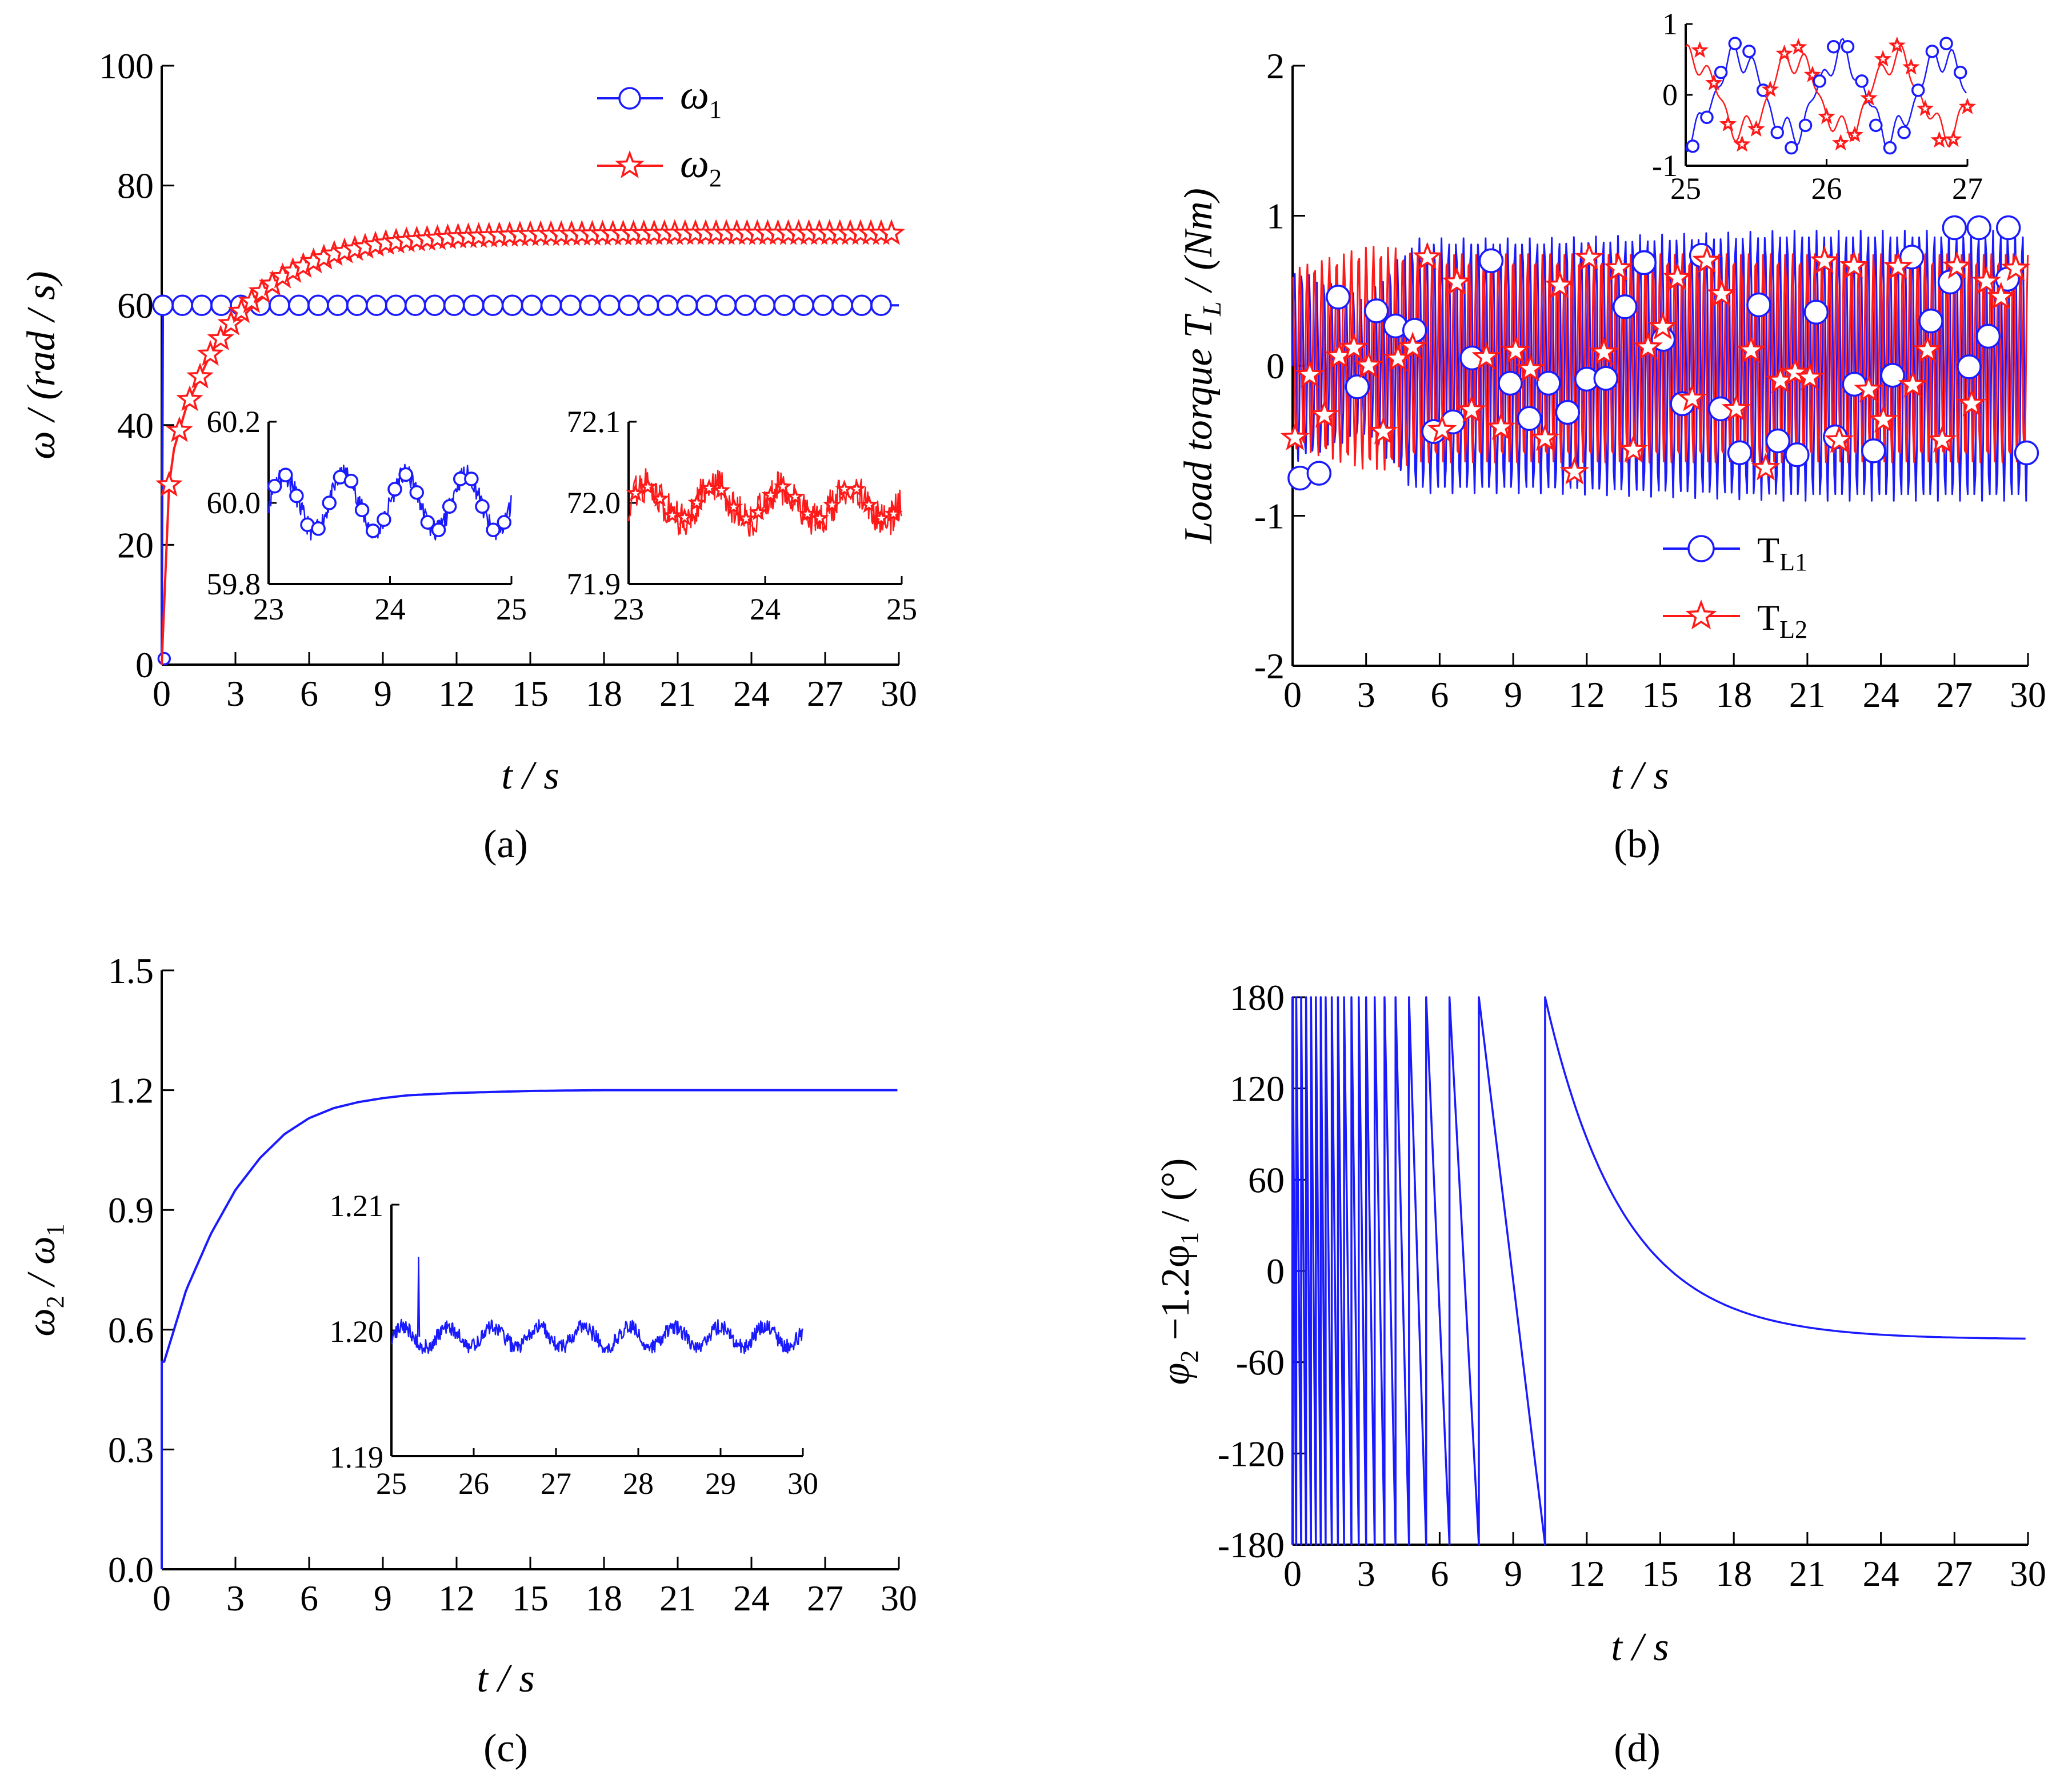 Image resolution: width=2072 pixels, height=1779 pixels. What do you see at coordinates (594, 422) in the screenshot?
I see `a-inset2-ytick-label: 72.1` at bounding box center [594, 422].